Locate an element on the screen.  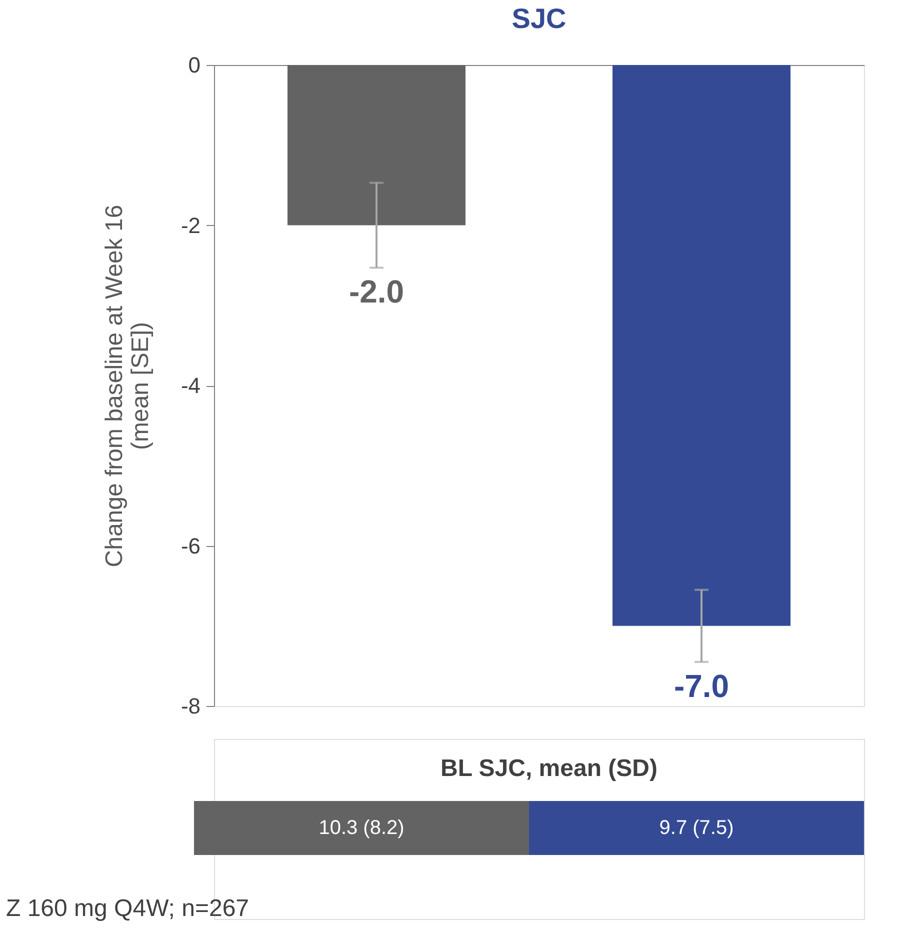
text: 10.3 (8.2) is located at coordinates (361, 828).